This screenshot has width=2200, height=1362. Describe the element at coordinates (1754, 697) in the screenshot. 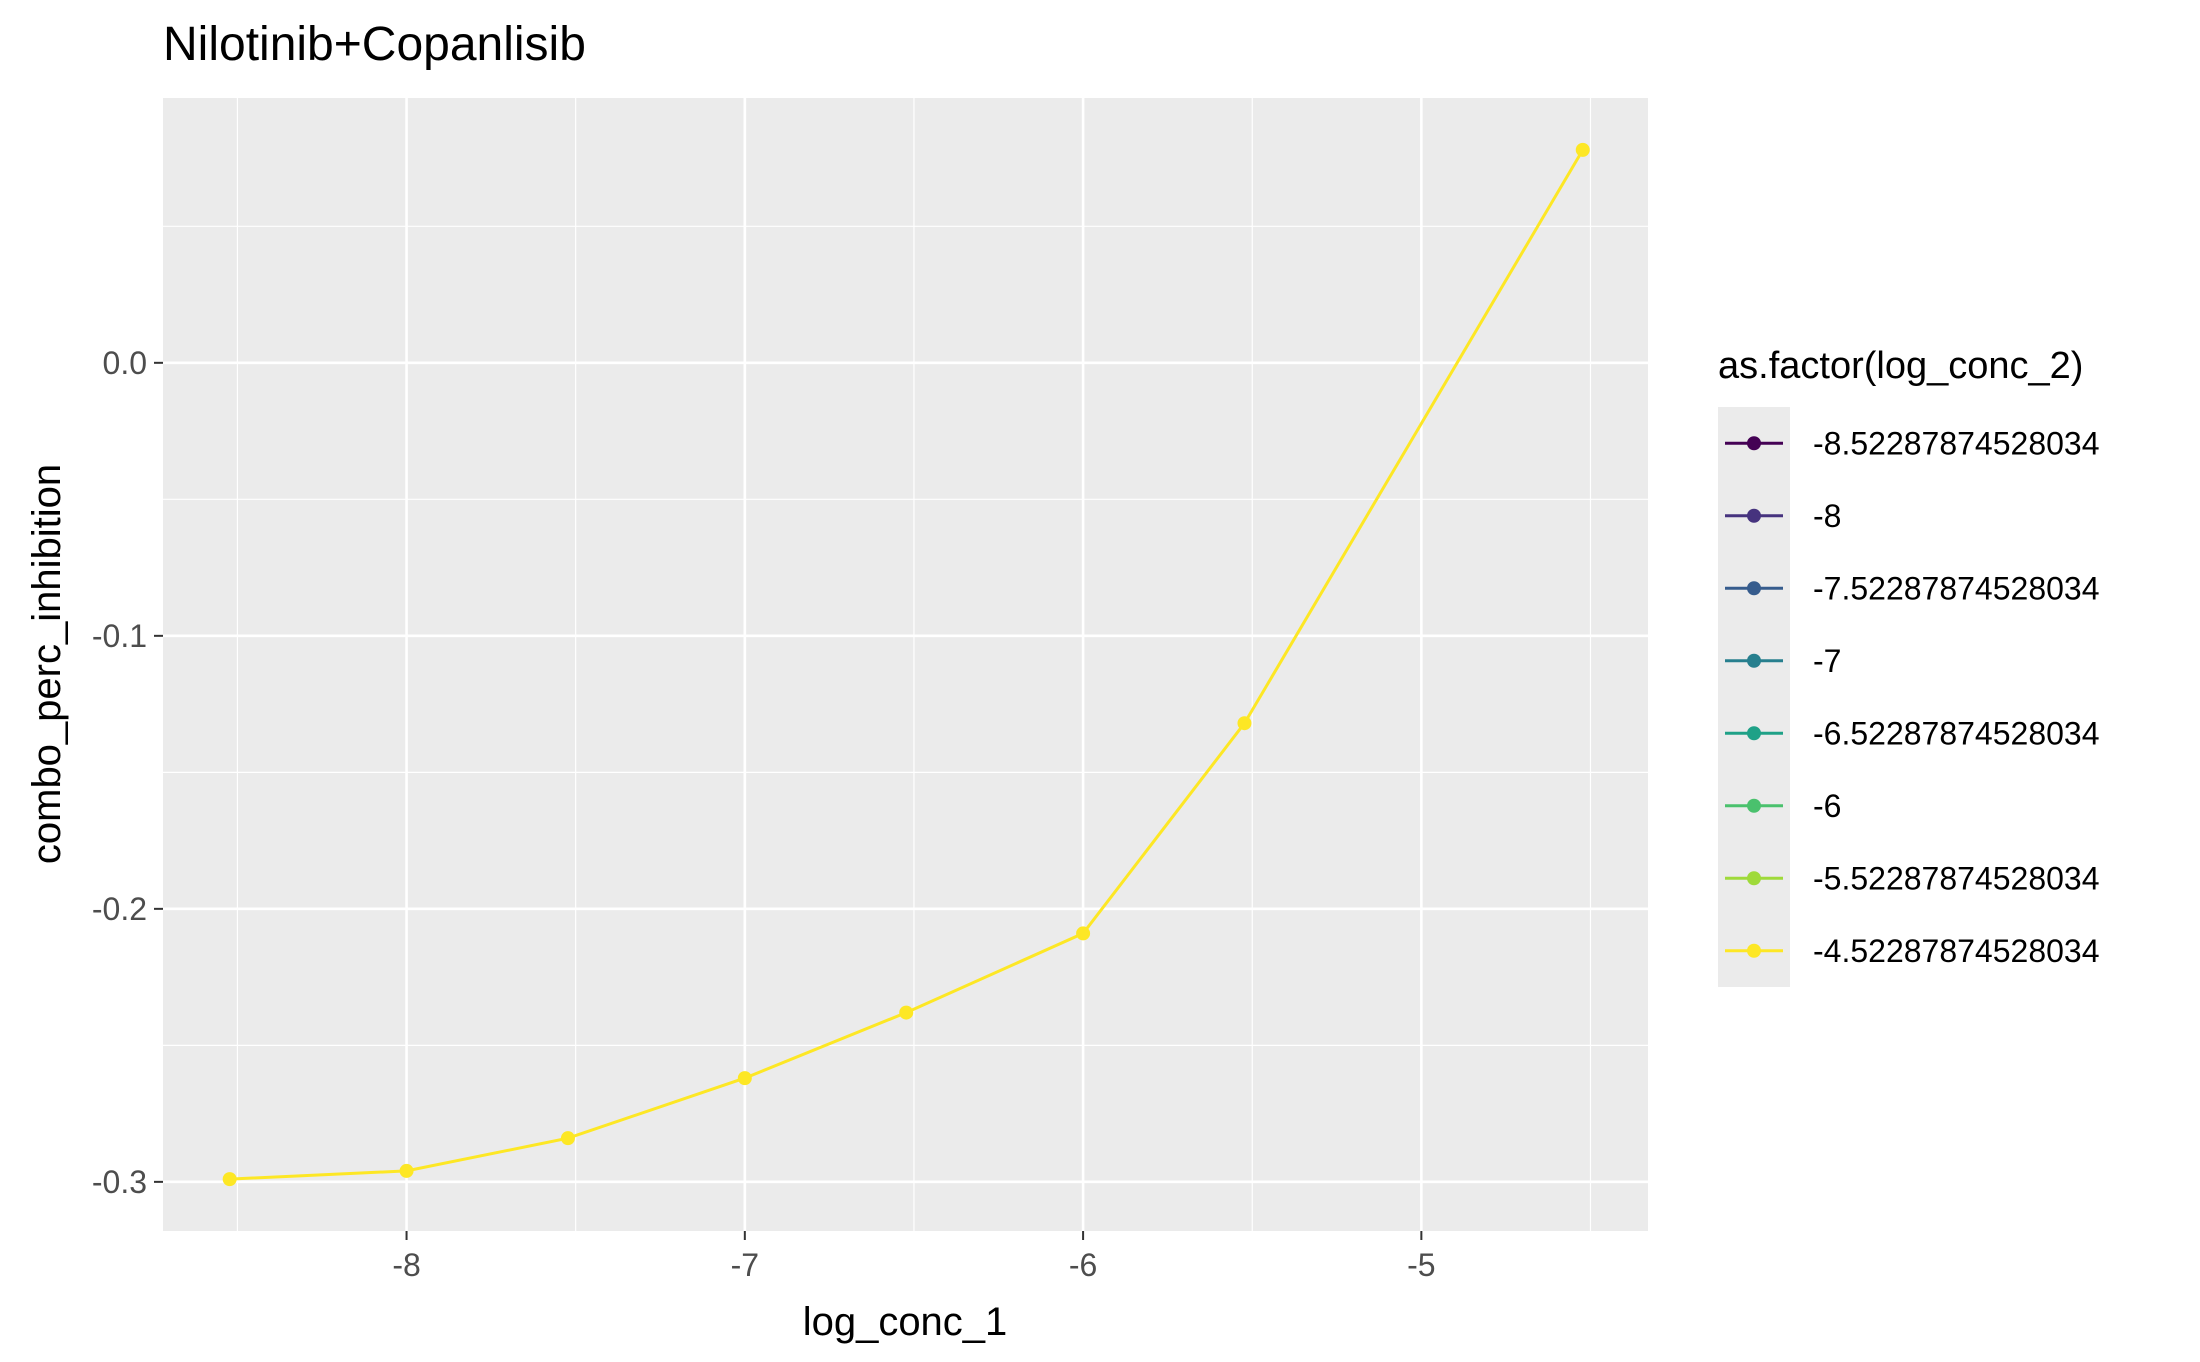

I see `legend-key-background` at that location.